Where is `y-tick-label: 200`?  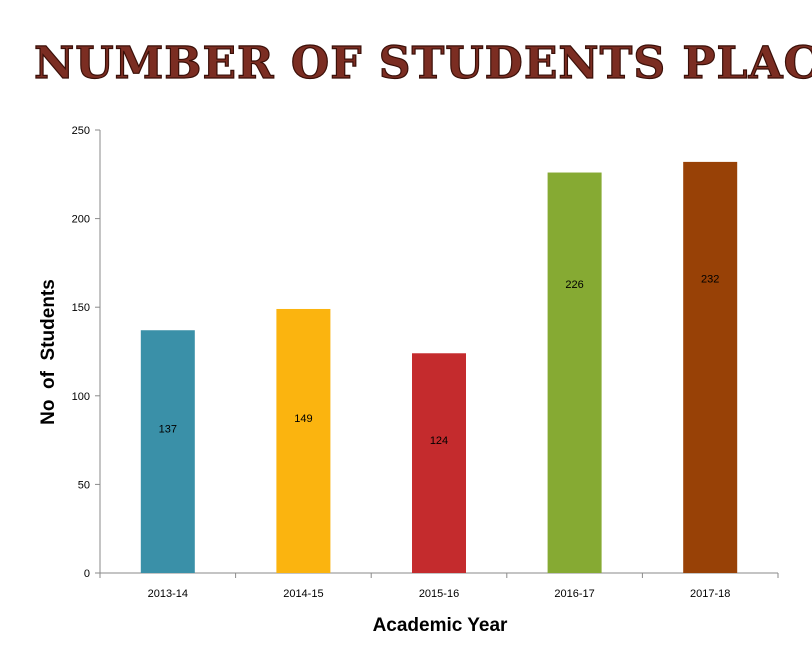 y-tick-label: 200 is located at coordinates (81, 220).